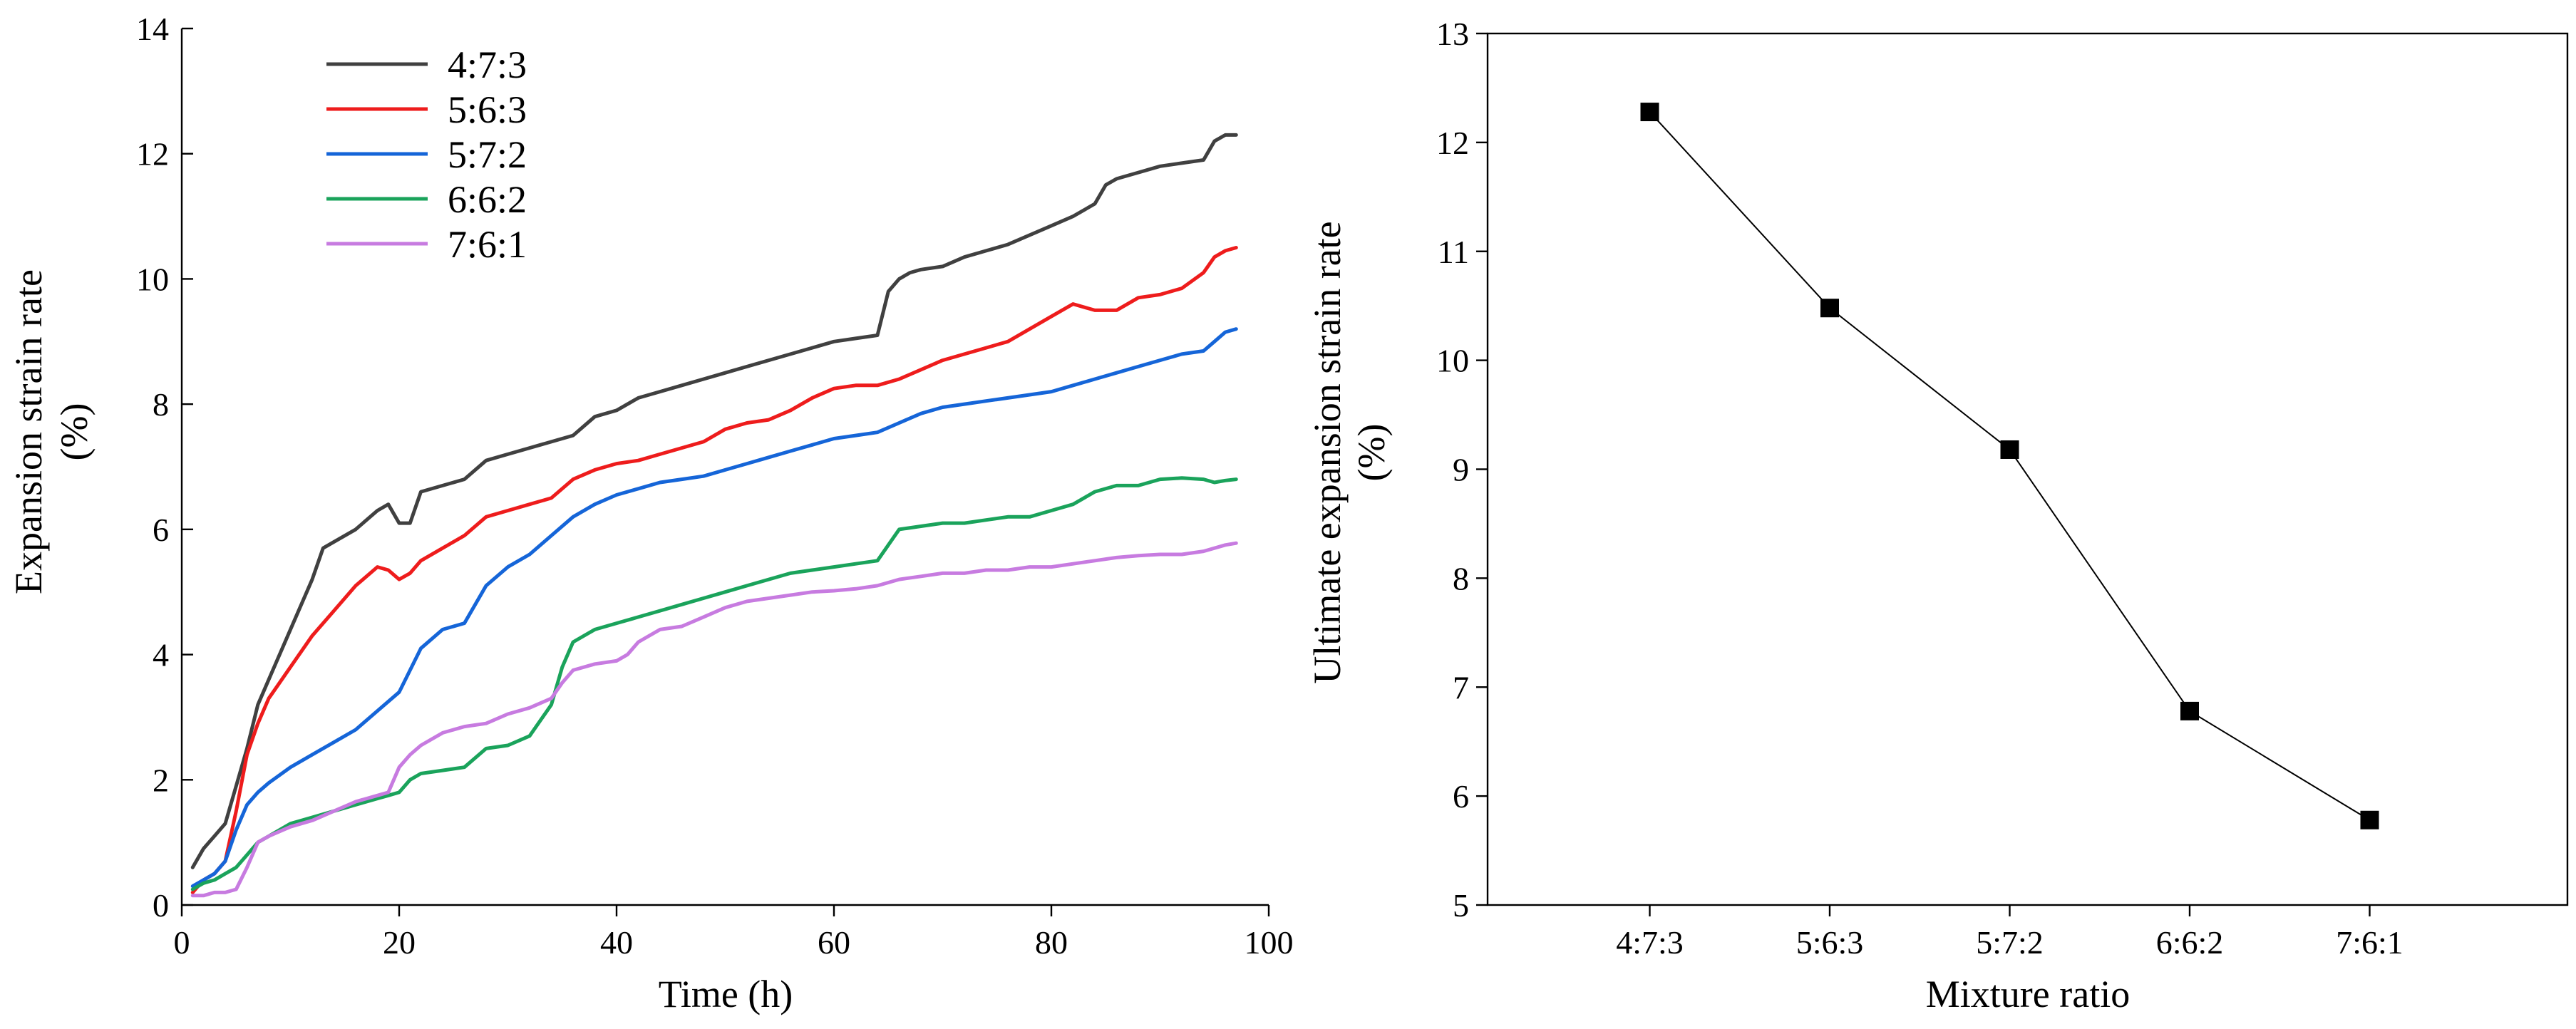 This screenshot has height=1029, width=2576. What do you see at coordinates (2010, 943) in the screenshot?
I see `right-x-tick-label-2: 5:7:2` at bounding box center [2010, 943].